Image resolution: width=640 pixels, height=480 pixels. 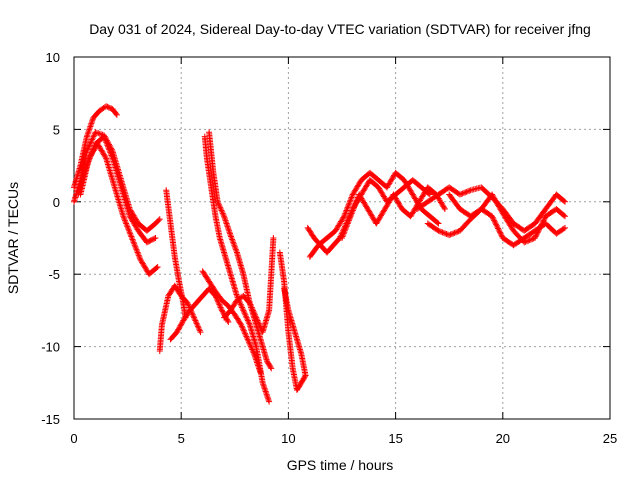 I want to click on series-arc-s, so click(x=507, y=218).